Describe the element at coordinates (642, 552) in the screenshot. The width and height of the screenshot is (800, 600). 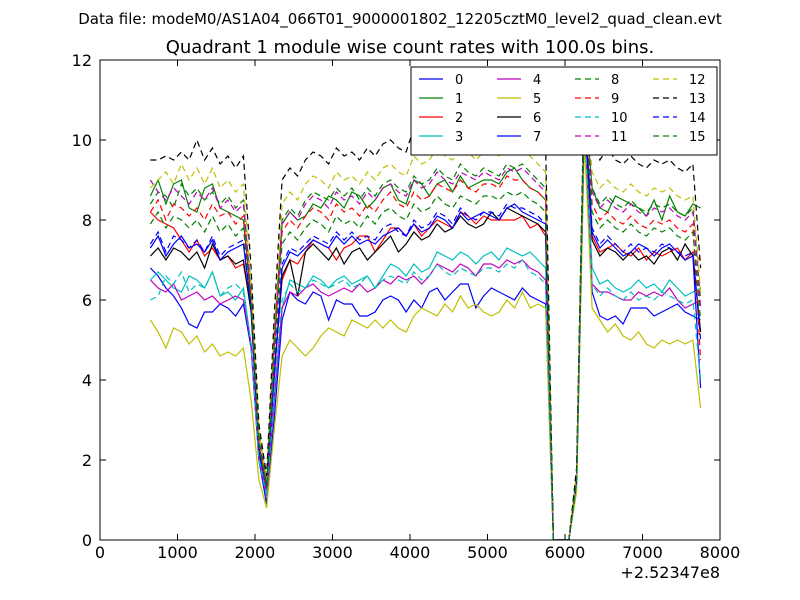
I see `x-tick-label: 7000` at that location.